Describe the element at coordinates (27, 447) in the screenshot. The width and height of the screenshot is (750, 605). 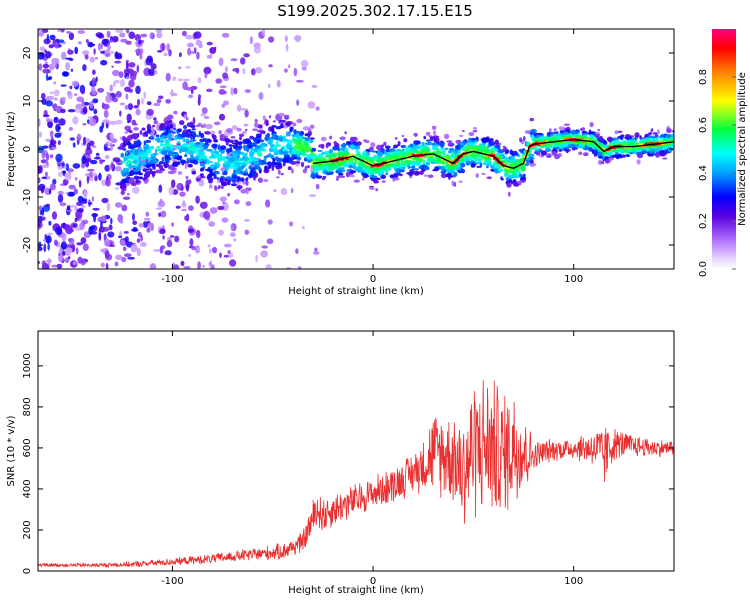
I see `y-tick-label: 600` at that location.